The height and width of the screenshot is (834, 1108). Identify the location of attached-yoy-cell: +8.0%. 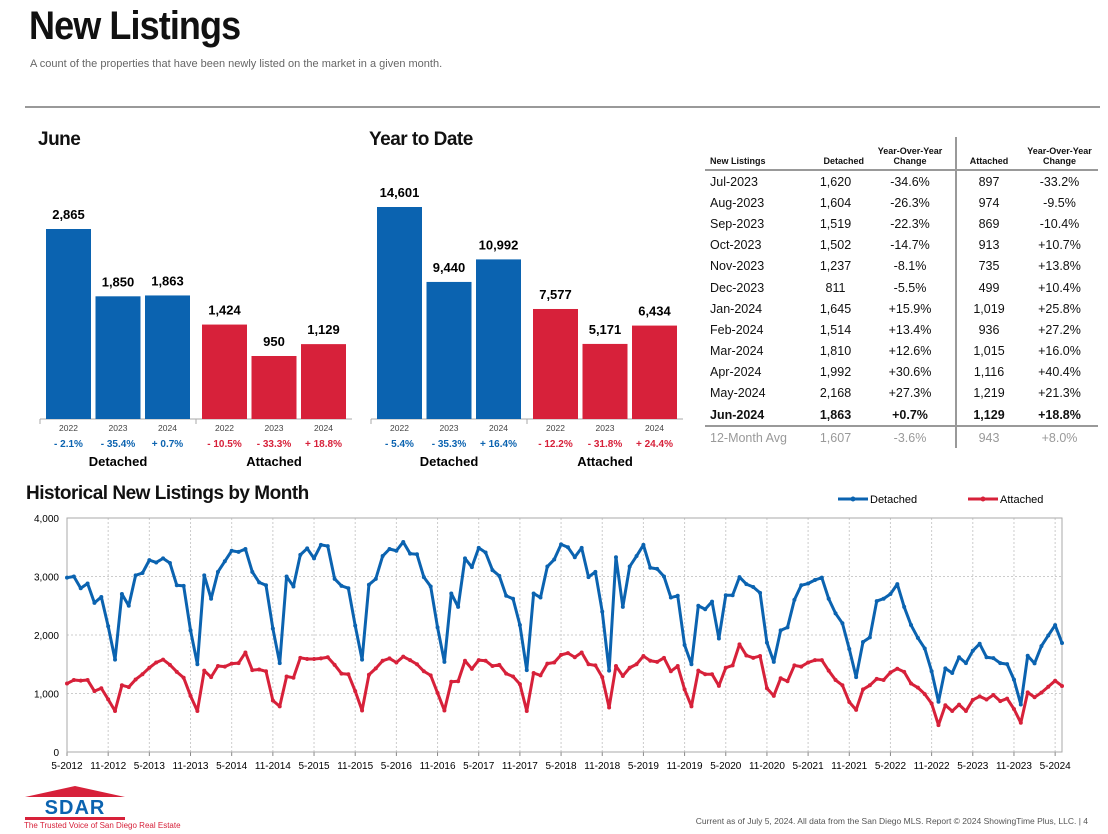
(1059, 437).